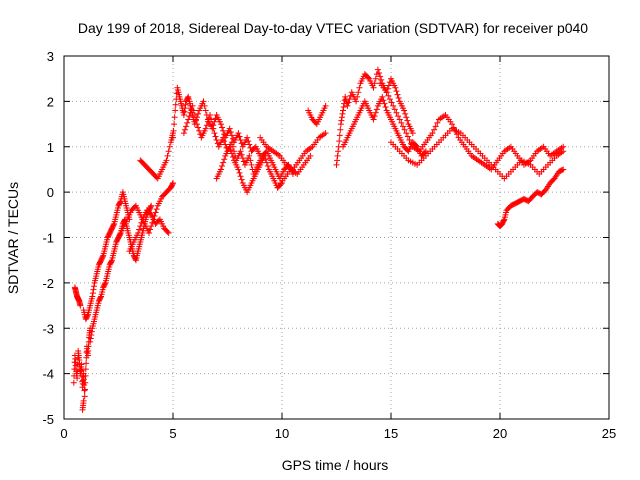 The width and height of the screenshot is (640, 480). What do you see at coordinates (77, 296) in the screenshot?
I see `series-early-left` at bounding box center [77, 296].